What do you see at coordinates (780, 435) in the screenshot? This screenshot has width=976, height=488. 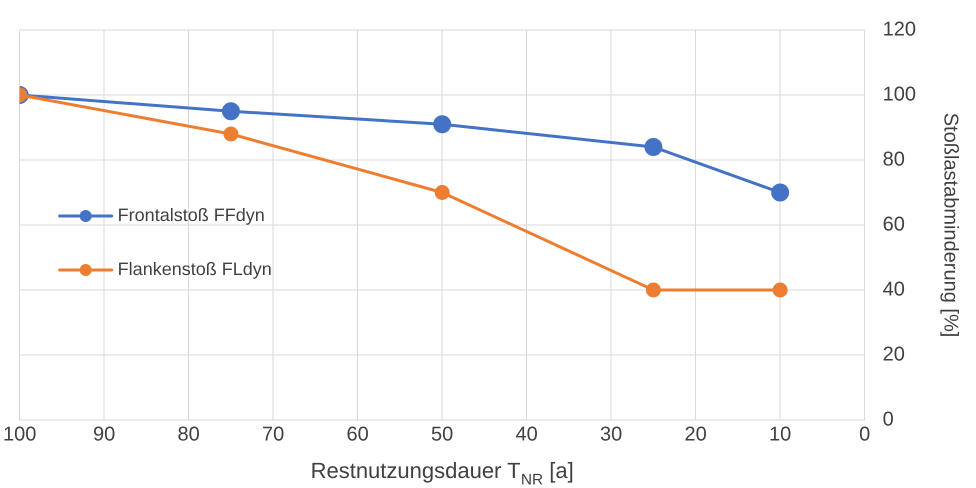 I see `x-tick-label: 10` at bounding box center [780, 435].